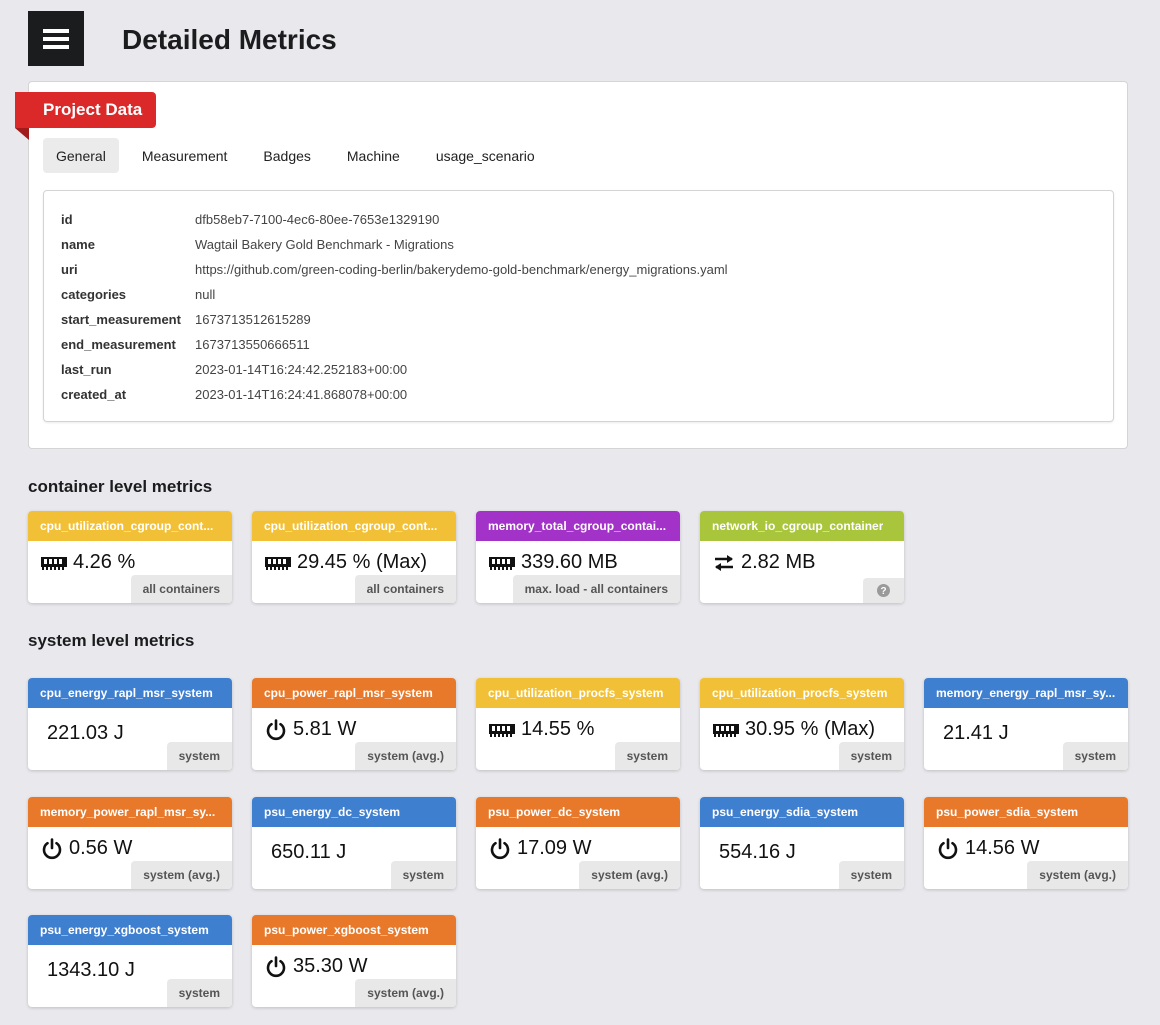 This screenshot has height=1025, width=1160. Describe the element at coordinates (130, 930) in the screenshot. I see `metric-card-header: psu_energy_xgboost_system` at that location.